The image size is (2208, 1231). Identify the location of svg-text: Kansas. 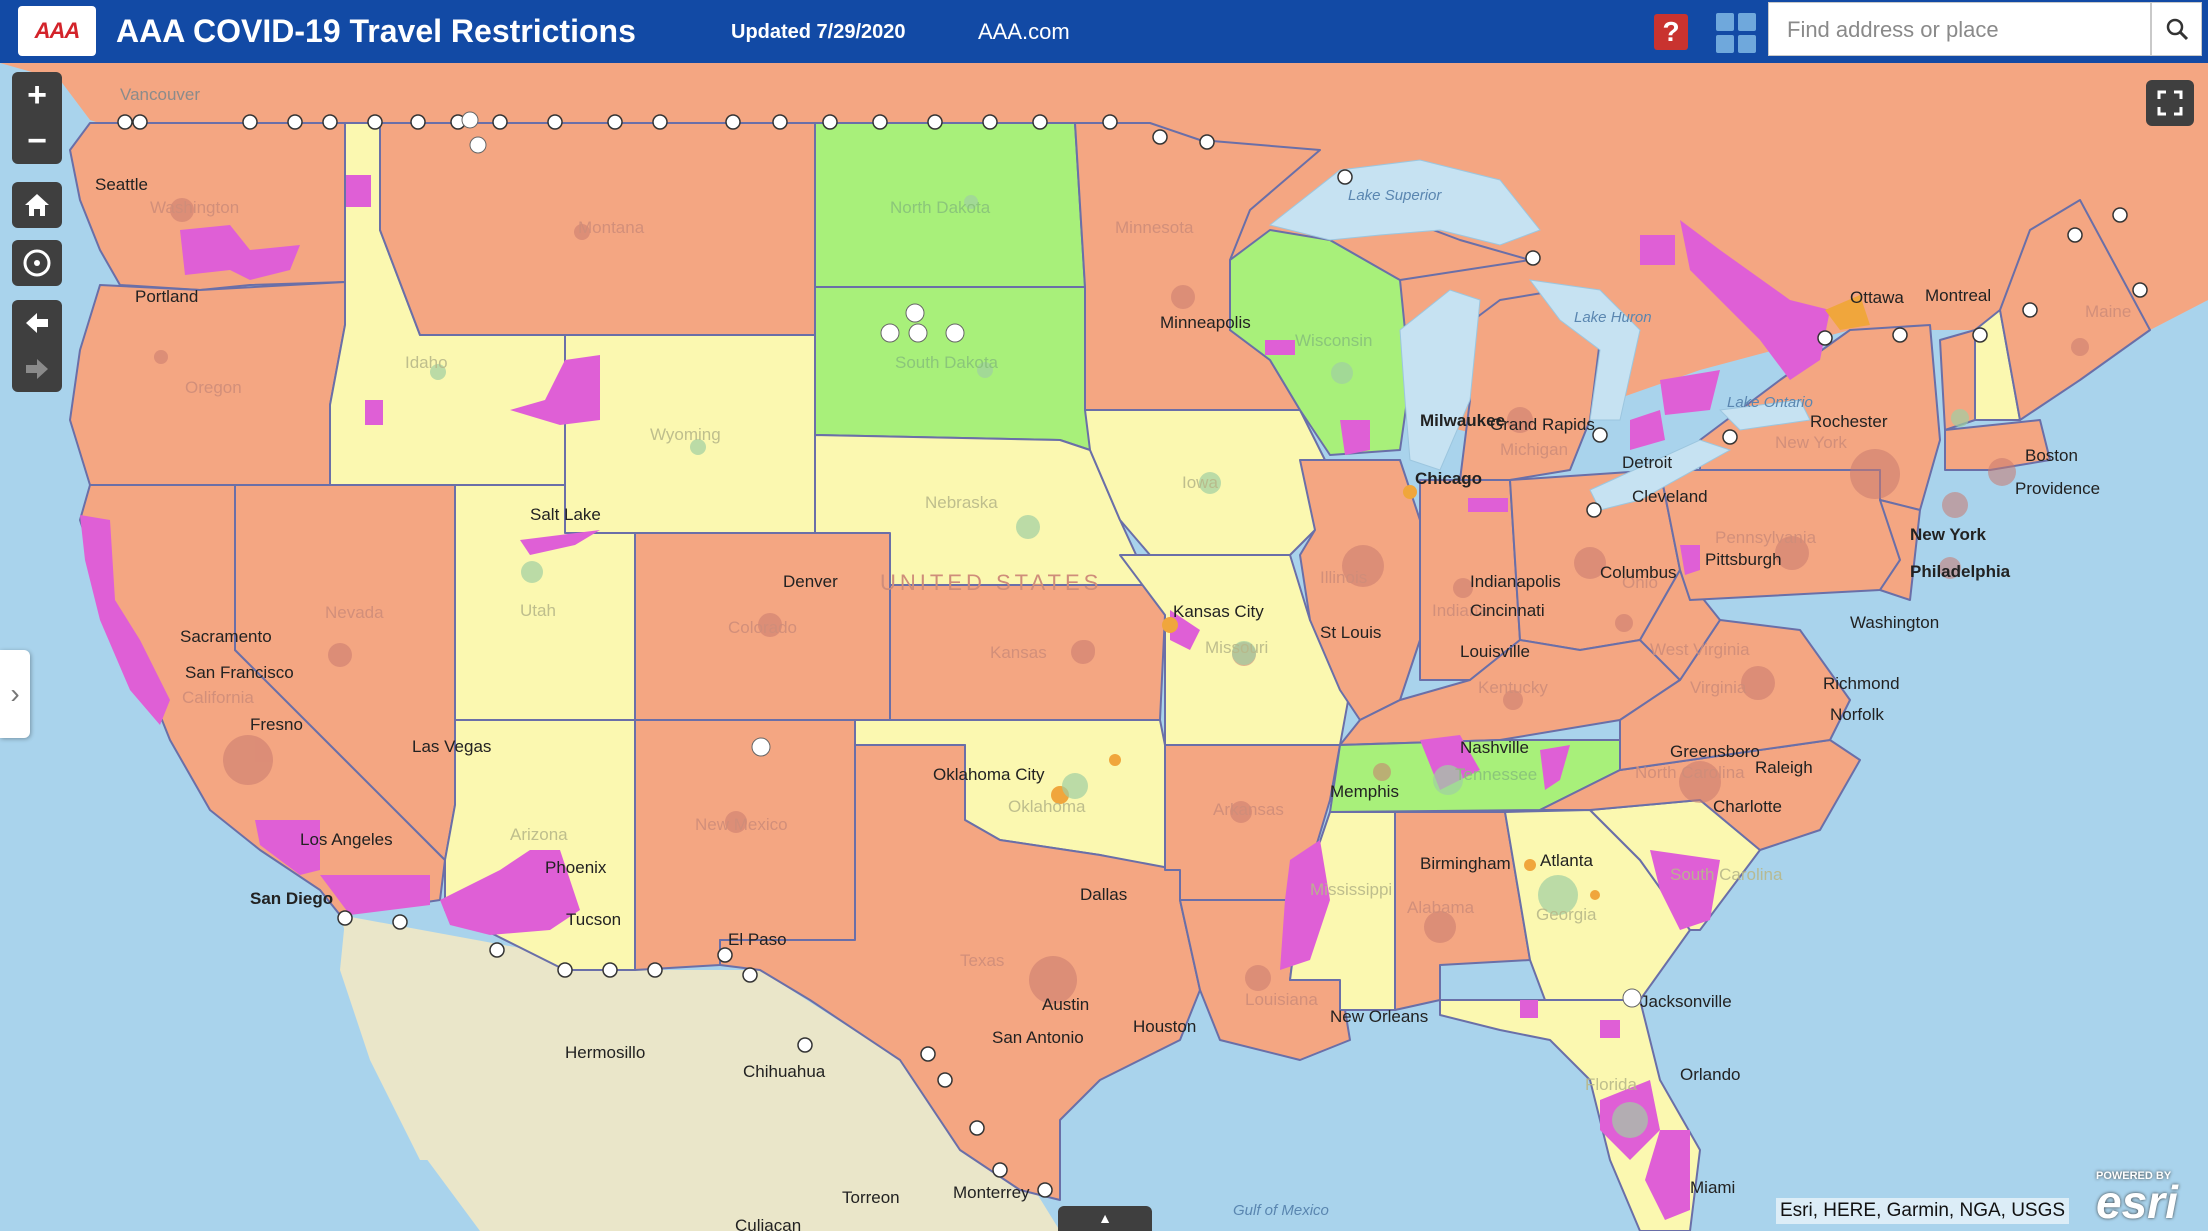
(1018, 652).